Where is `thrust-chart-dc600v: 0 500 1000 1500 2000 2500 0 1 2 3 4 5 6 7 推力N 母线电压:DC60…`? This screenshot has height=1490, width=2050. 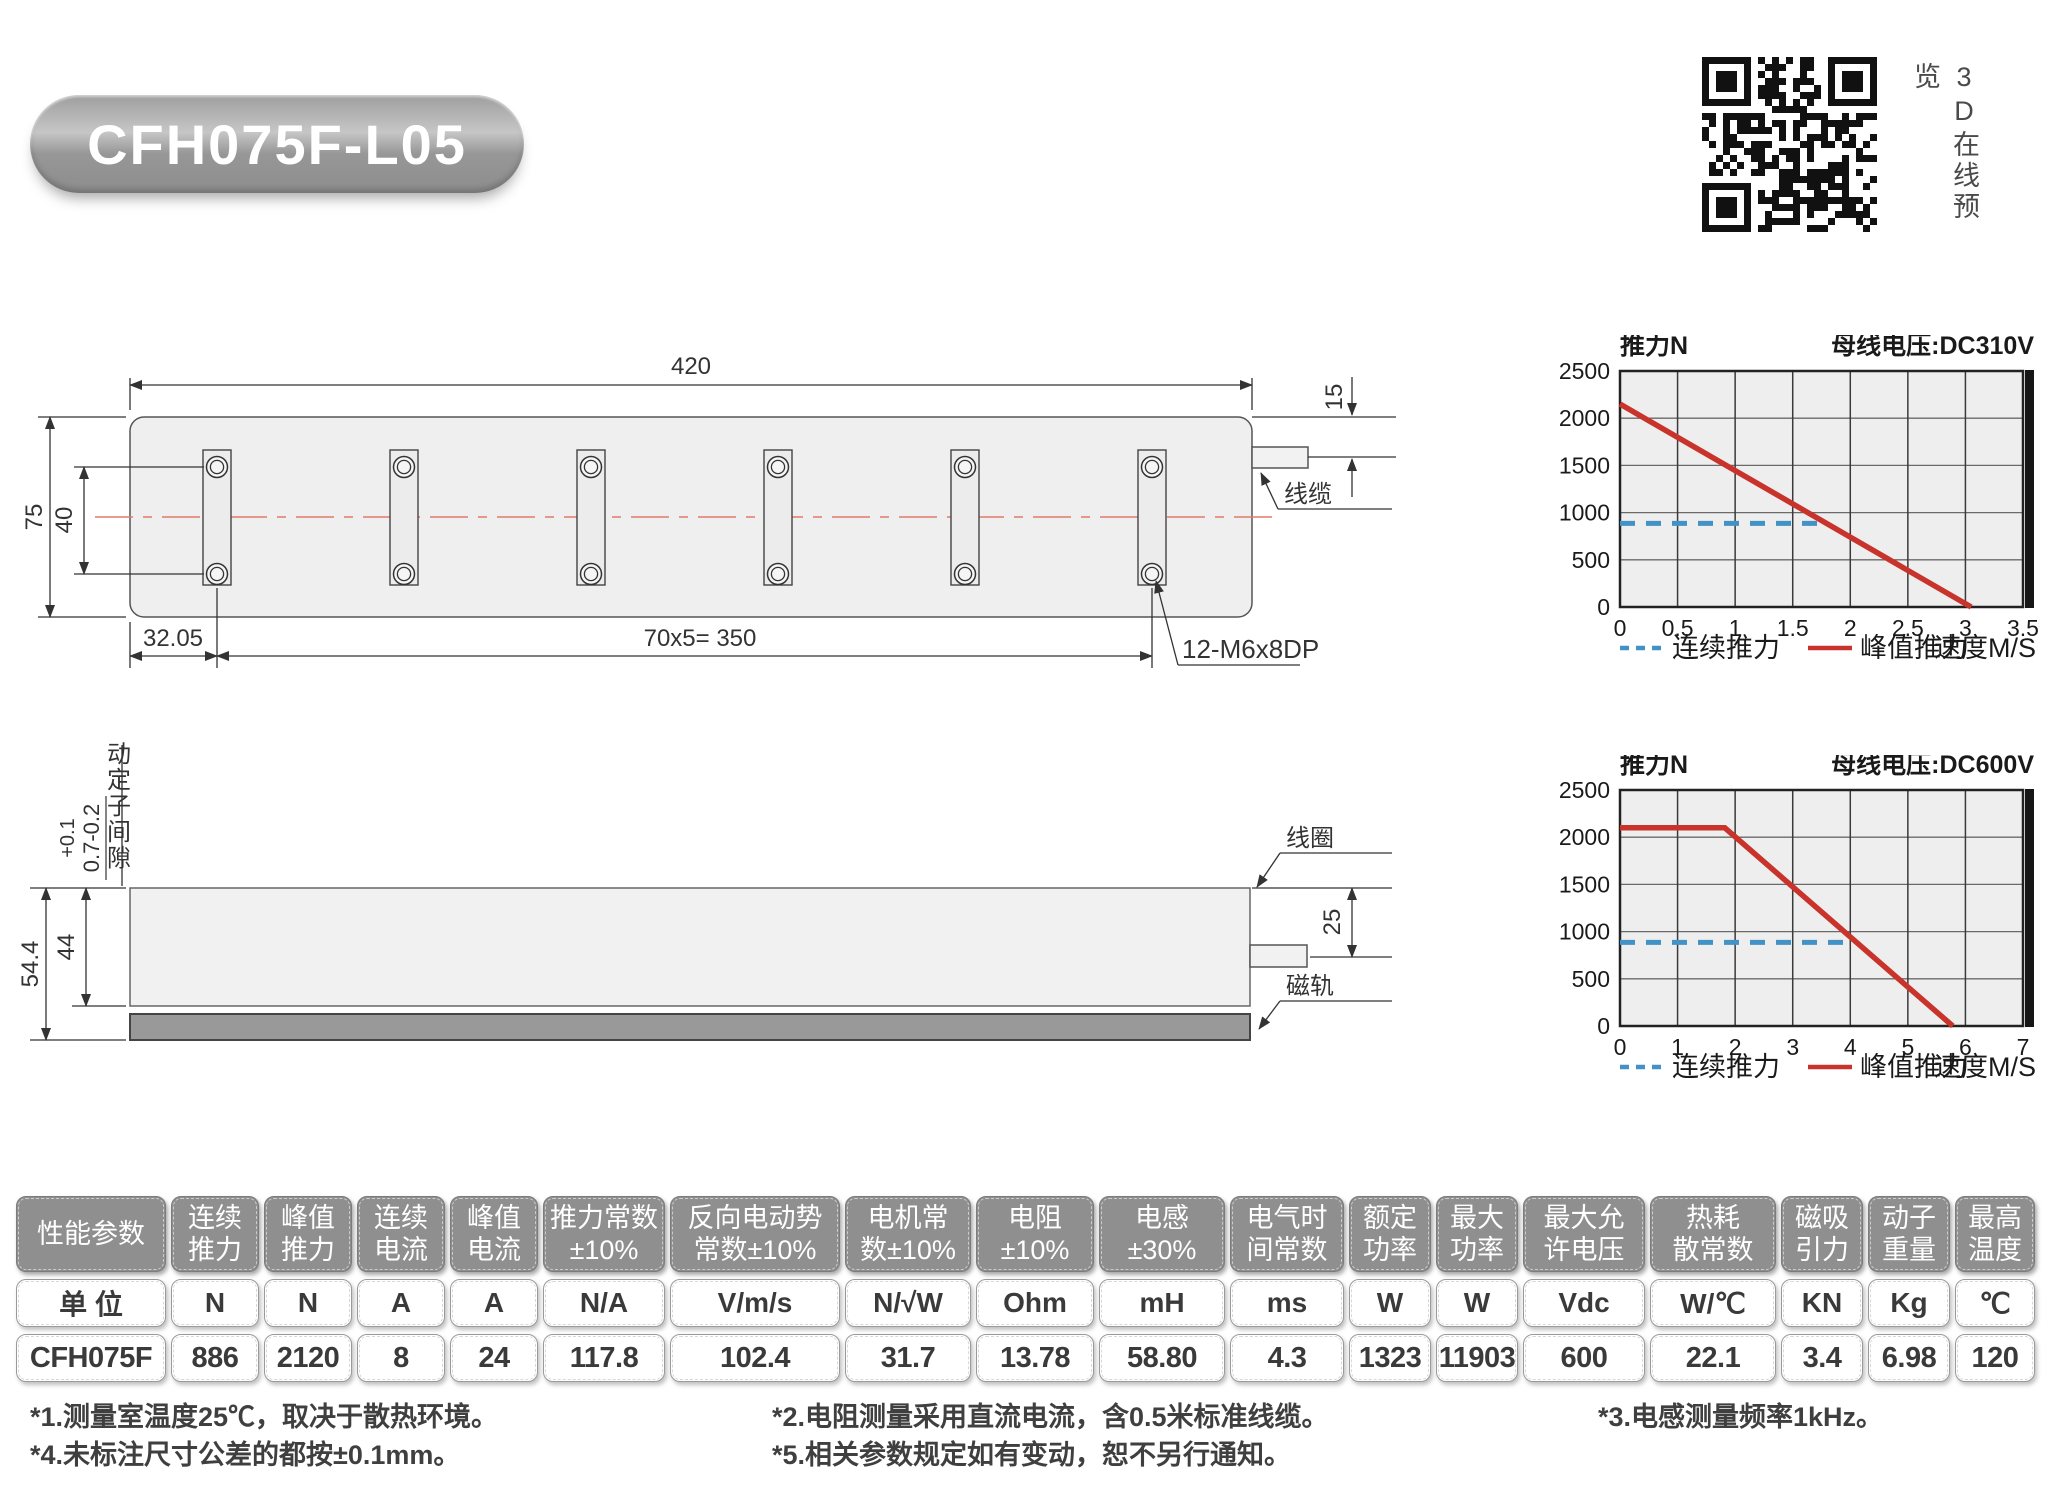
thrust-chart-dc600v: 0 500 1000 1500 2000 2500 0 1 2 3 4 5 6 7 推力N 母线电压:DC60… is located at coordinates (1797, 918).